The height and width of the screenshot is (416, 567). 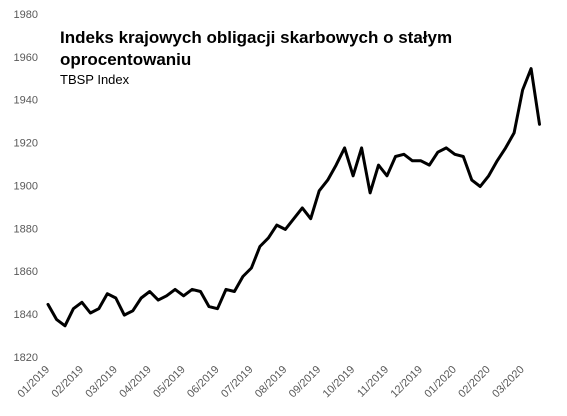 What do you see at coordinates (26, 272) in the screenshot?
I see `y-tick-label: 1860` at bounding box center [26, 272].